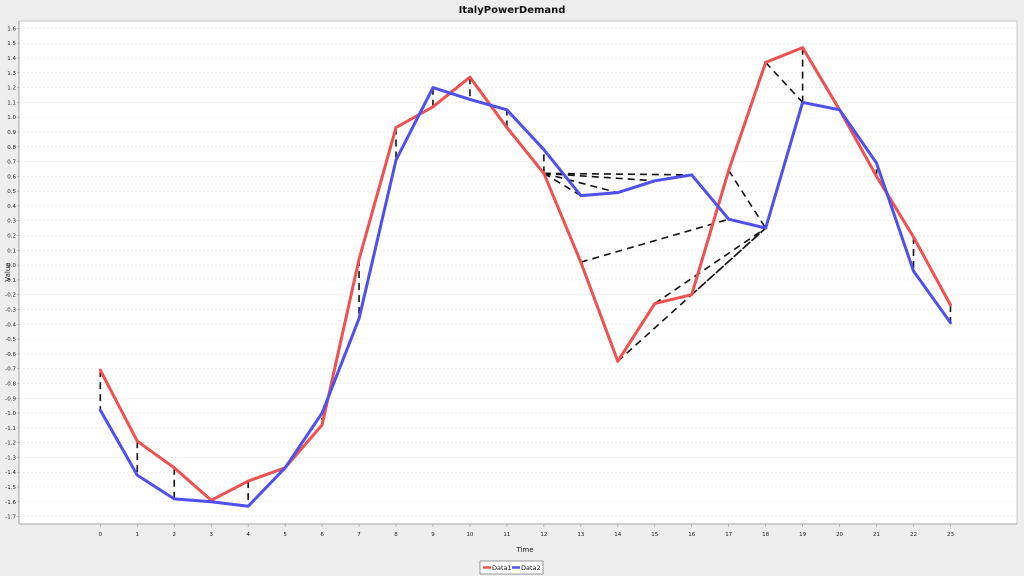 The image size is (1024, 576). Describe the element at coordinates (10, 296) in the screenshot. I see `y-tick-label: -0.2` at that location.